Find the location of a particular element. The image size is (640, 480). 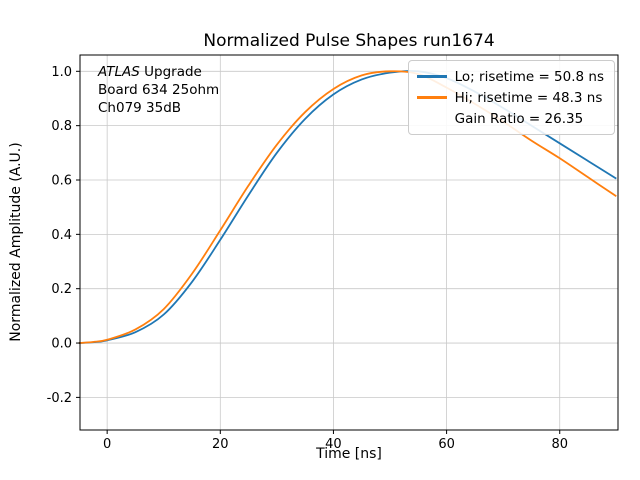

annotation-line-2: Board 634 25ohm is located at coordinates (159, 90).